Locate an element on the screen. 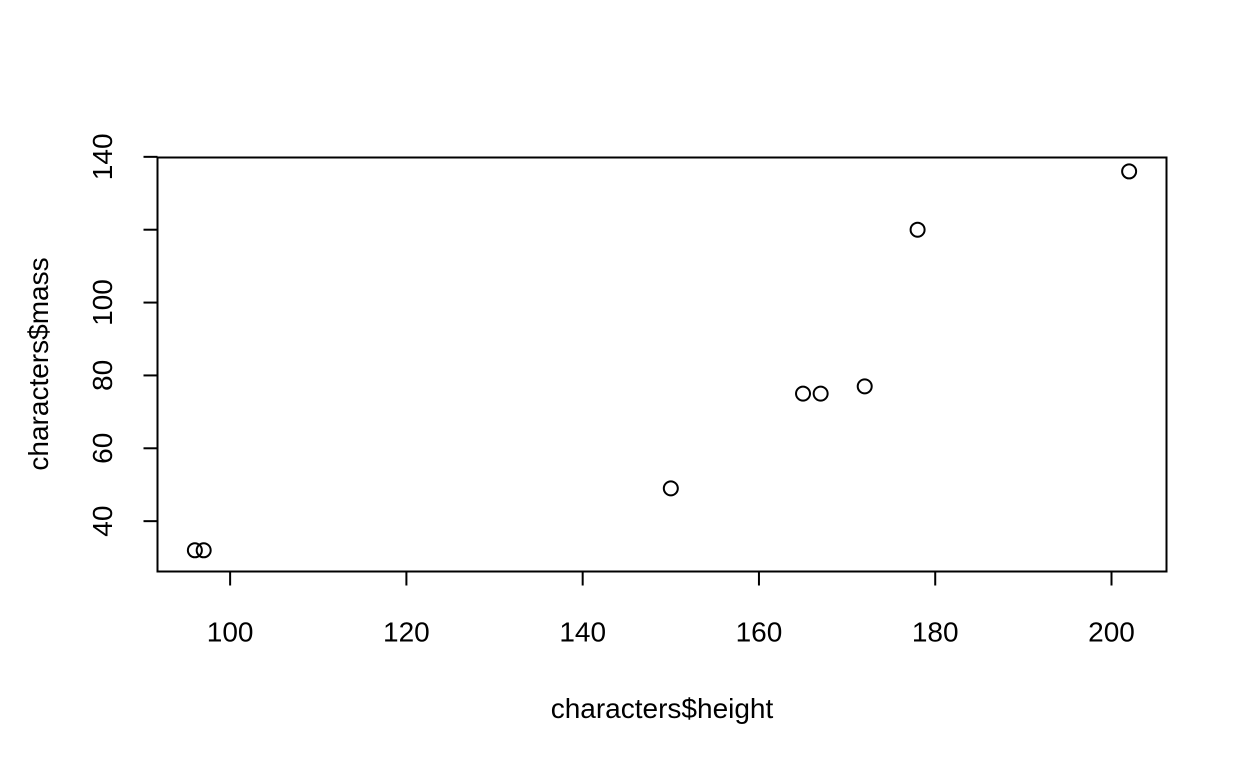 The width and height of the screenshot is (1248, 768). y-tick-label: 100 is located at coordinates (102, 302).